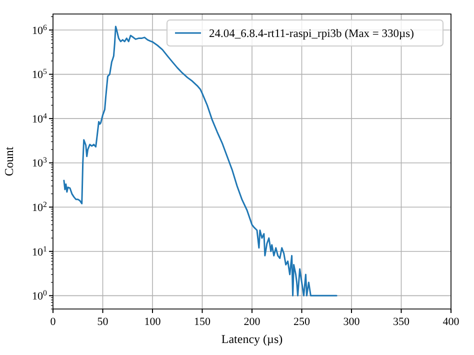 This screenshot has width=474, height=355. What do you see at coordinates (252, 339) in the screenshot?
I see `x-axis-title: Latency (µs)` at bounding box center [252, 339].